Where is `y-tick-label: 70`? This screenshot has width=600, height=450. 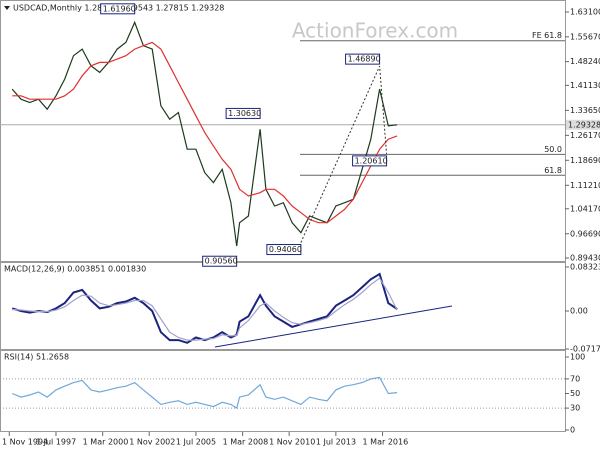
y-tick-label: 70 is located at coordinates (575, 378).